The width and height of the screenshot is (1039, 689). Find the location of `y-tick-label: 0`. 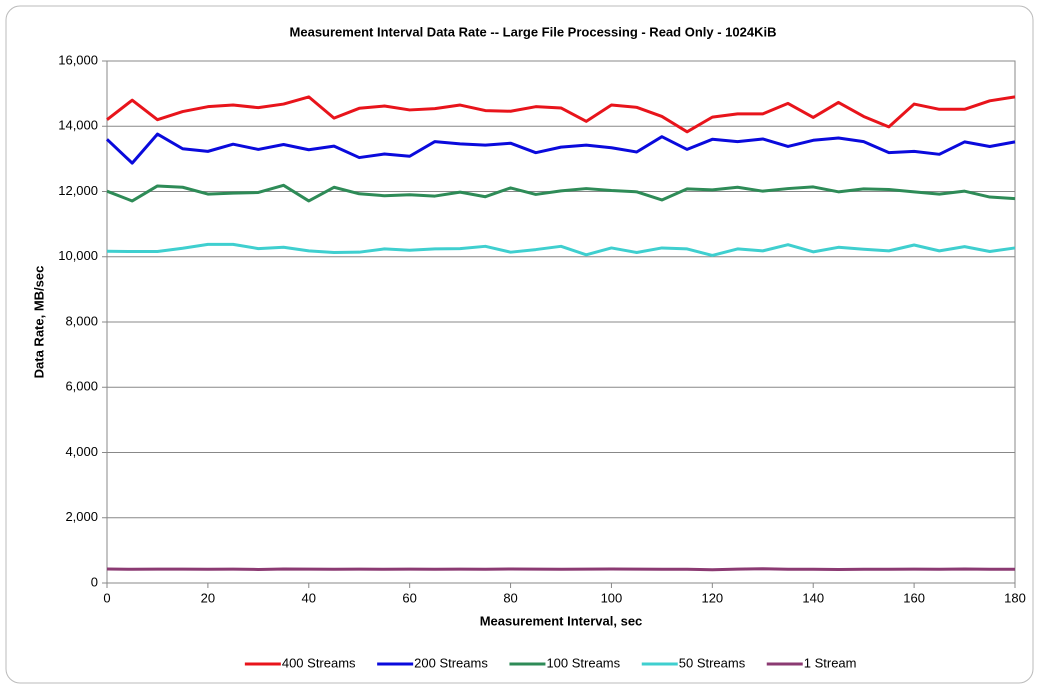

y-tick-label: 0 is located at coordinates (94, 581).